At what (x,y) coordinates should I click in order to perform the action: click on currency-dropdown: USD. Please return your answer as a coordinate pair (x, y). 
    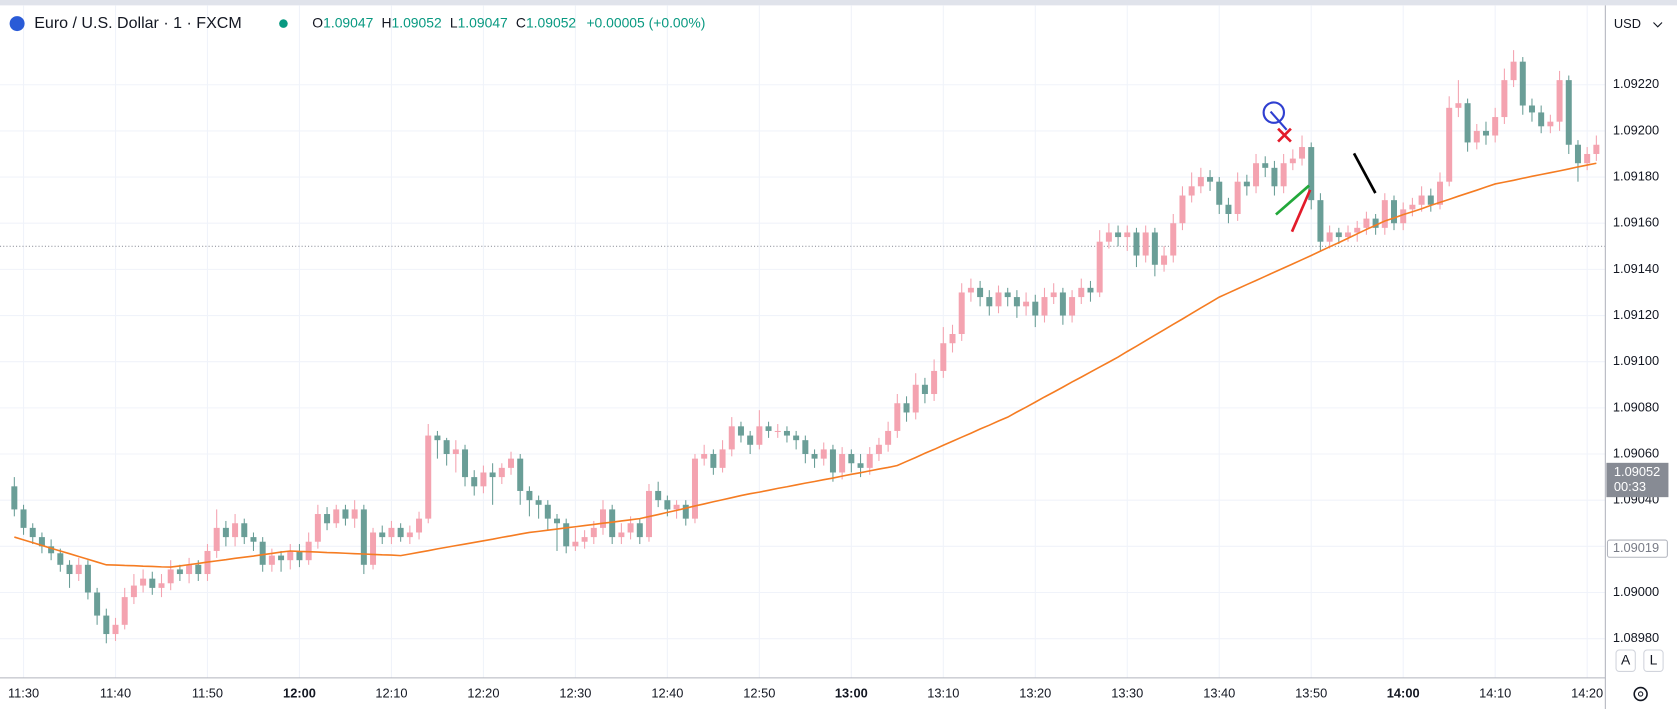
    Looking at the image, I should click on (1640, 24).